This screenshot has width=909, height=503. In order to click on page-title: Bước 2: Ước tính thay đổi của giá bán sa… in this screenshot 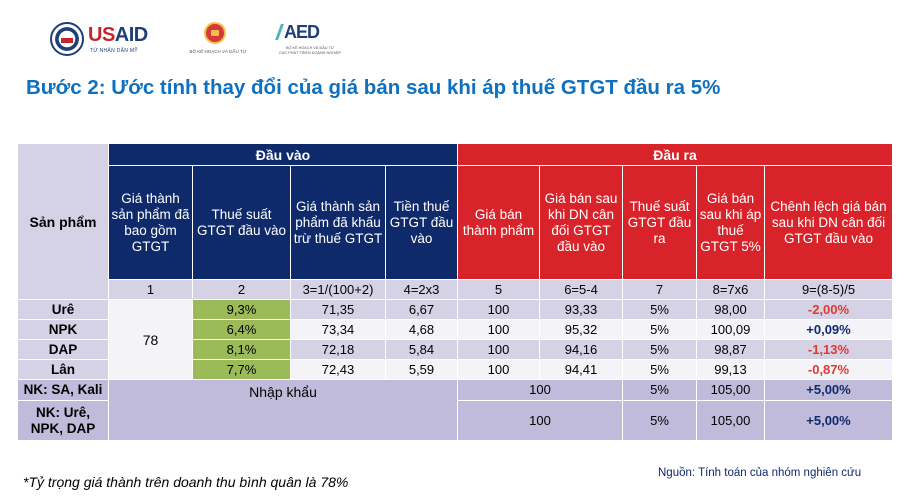, I will do `click(373, 87)`.